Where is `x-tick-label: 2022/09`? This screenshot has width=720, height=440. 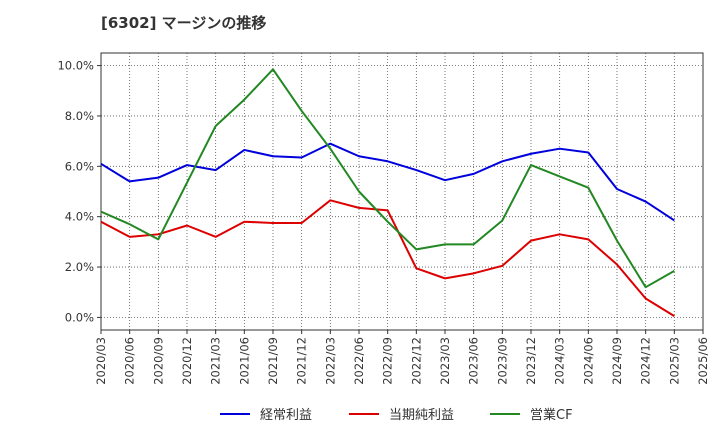
x-tick-label: 2022/09 is located at coordinates (388, 361).